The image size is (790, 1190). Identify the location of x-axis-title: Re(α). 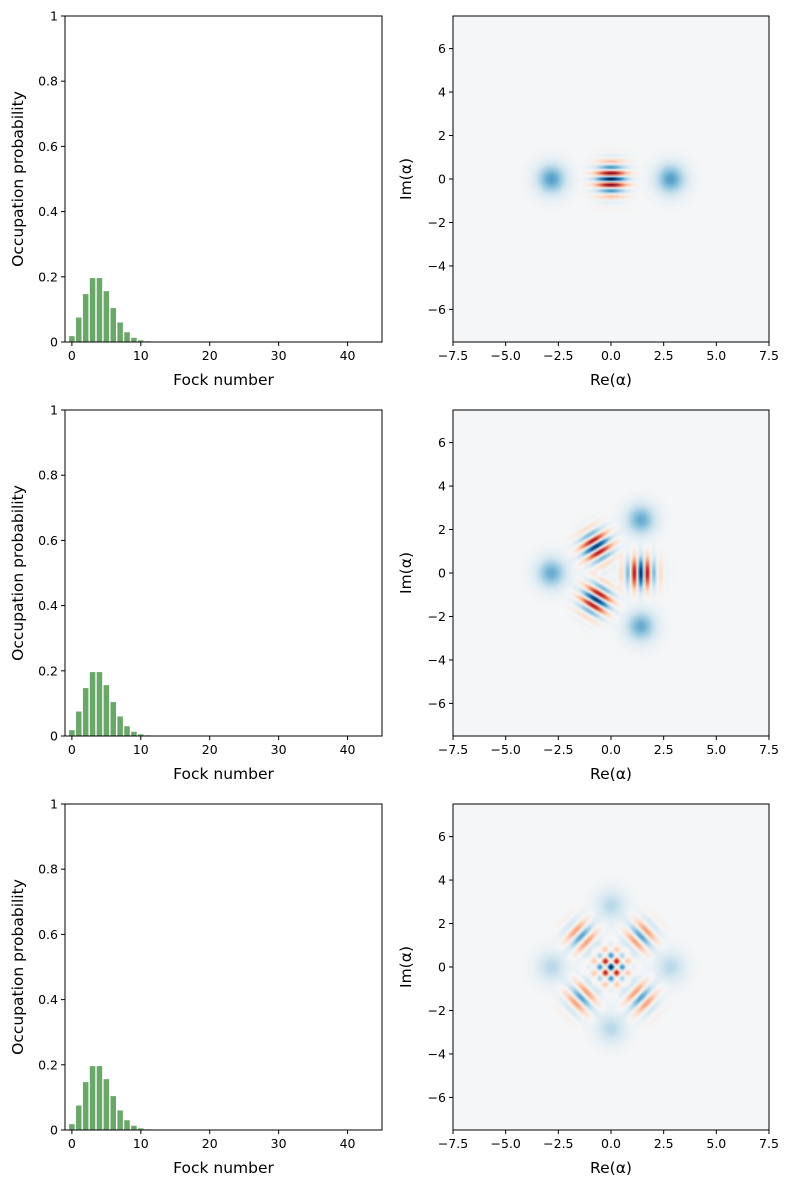
(611, 774).